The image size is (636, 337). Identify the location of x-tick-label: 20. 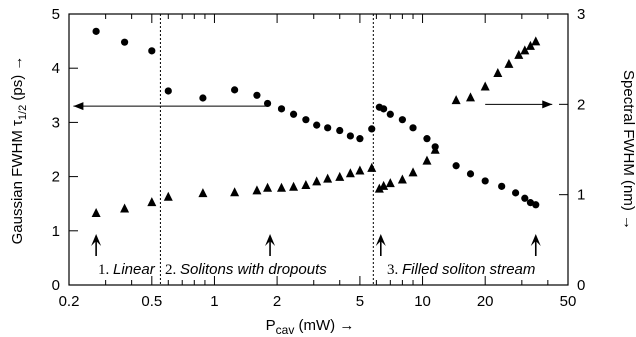
(485, 301).